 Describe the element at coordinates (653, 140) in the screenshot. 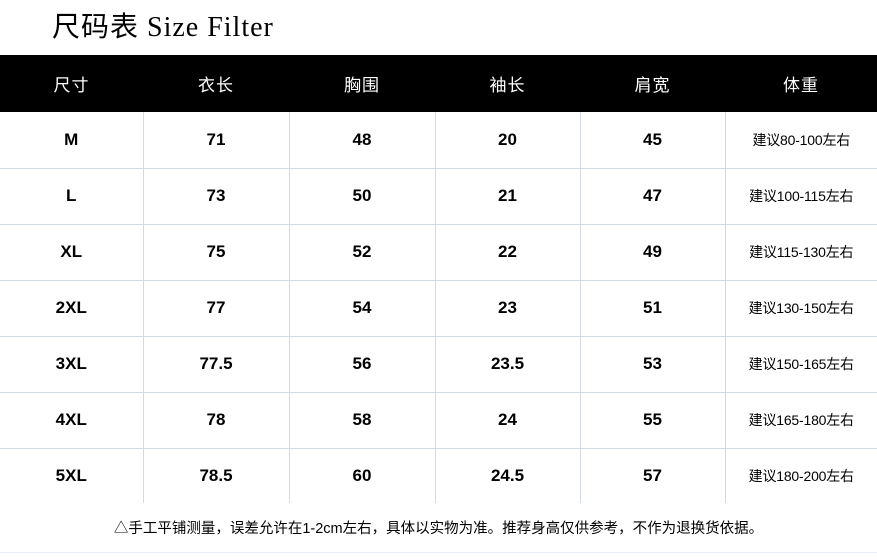

I see `cell-shoulder: 45` at that location.